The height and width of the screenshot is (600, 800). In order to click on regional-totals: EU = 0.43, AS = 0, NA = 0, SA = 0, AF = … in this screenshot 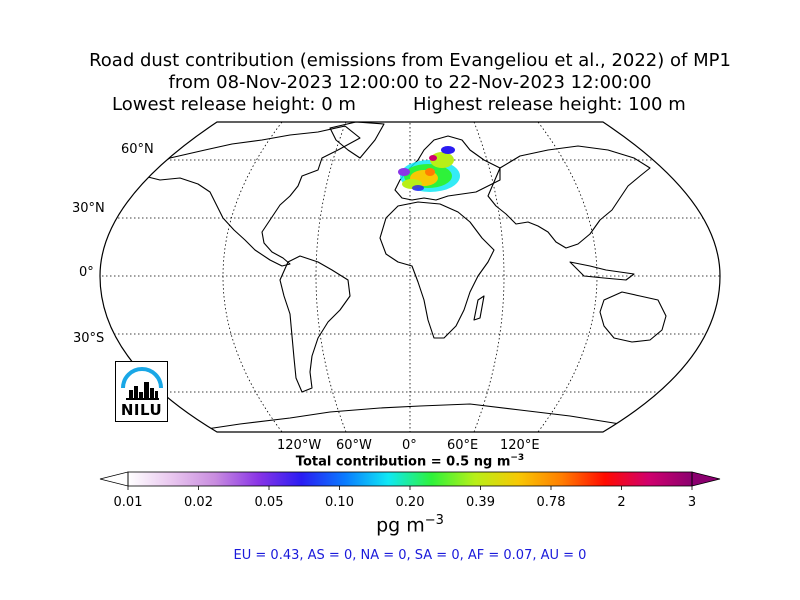, I will do `click(410, 555)`.